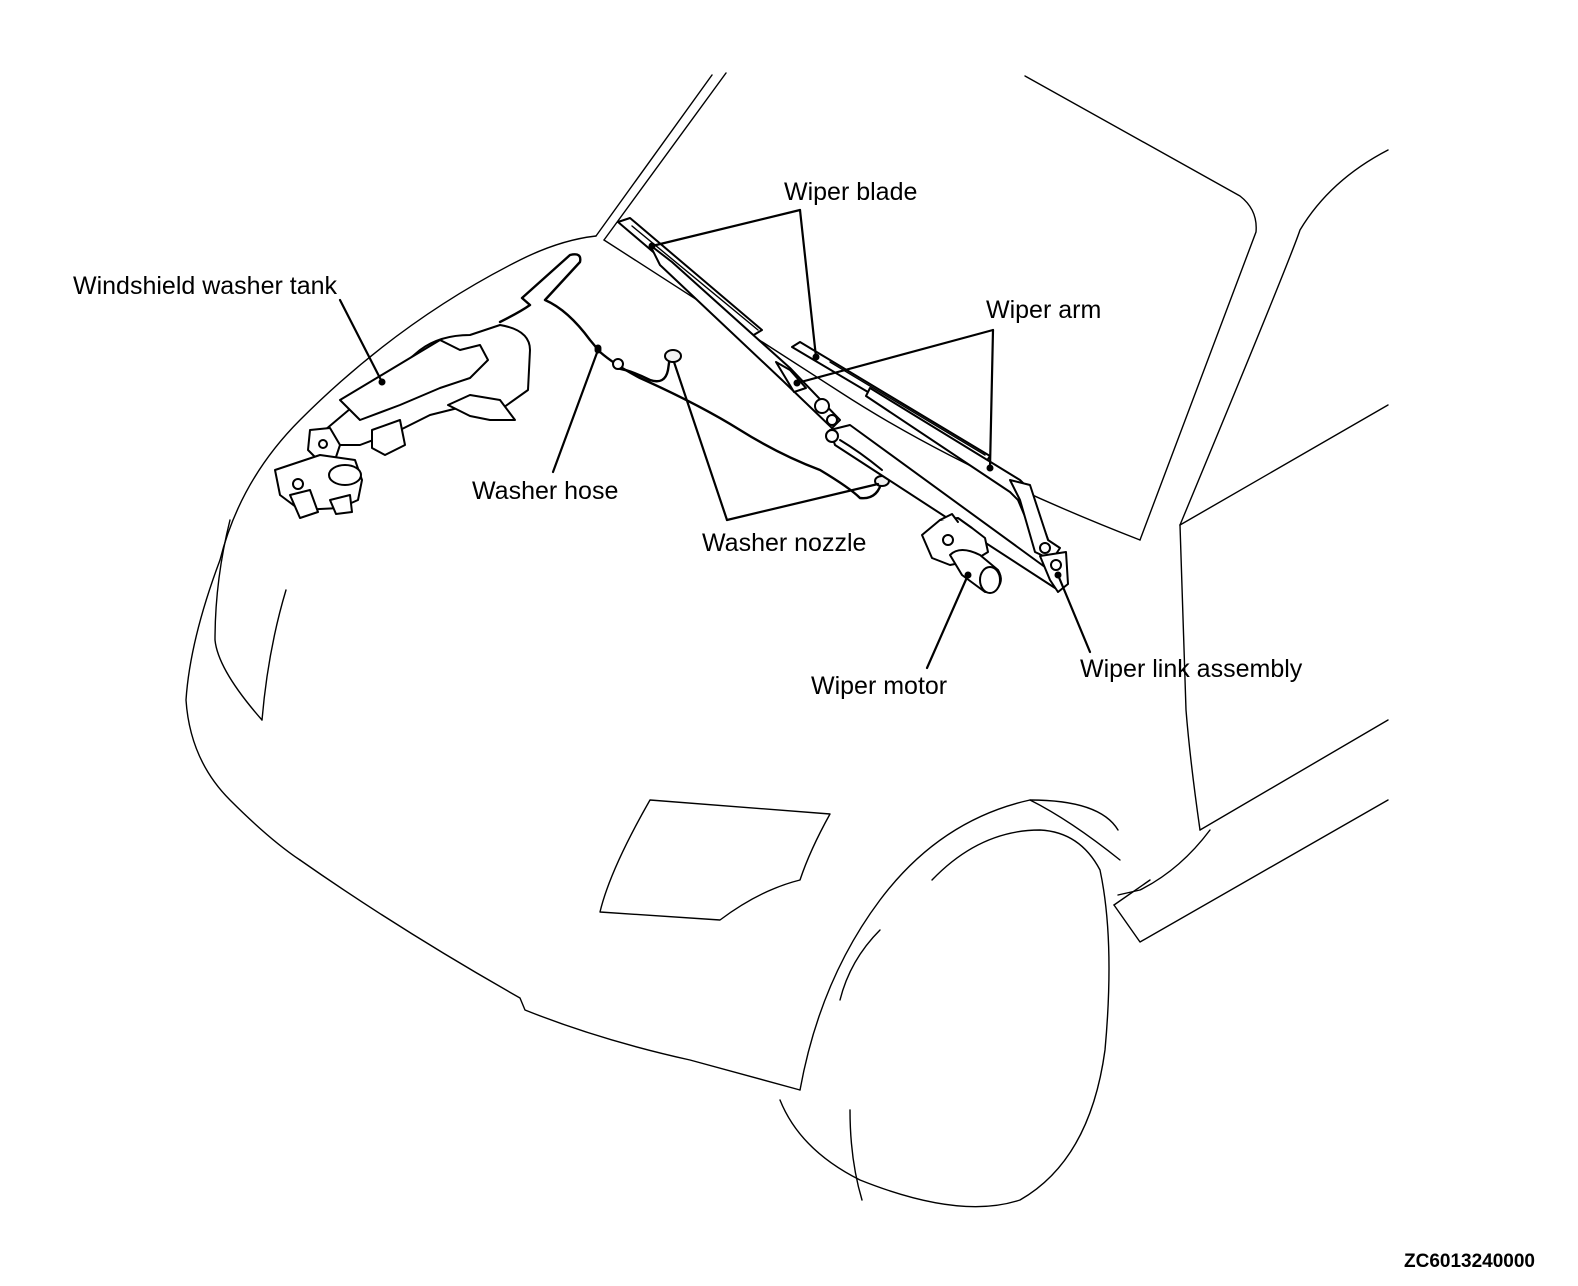 This screenshot has height=1286, width=1578. Describe the element at coordinates (879, 686) in the screenshot. I see `label-wiper-motor: Wiper motor` at that location.